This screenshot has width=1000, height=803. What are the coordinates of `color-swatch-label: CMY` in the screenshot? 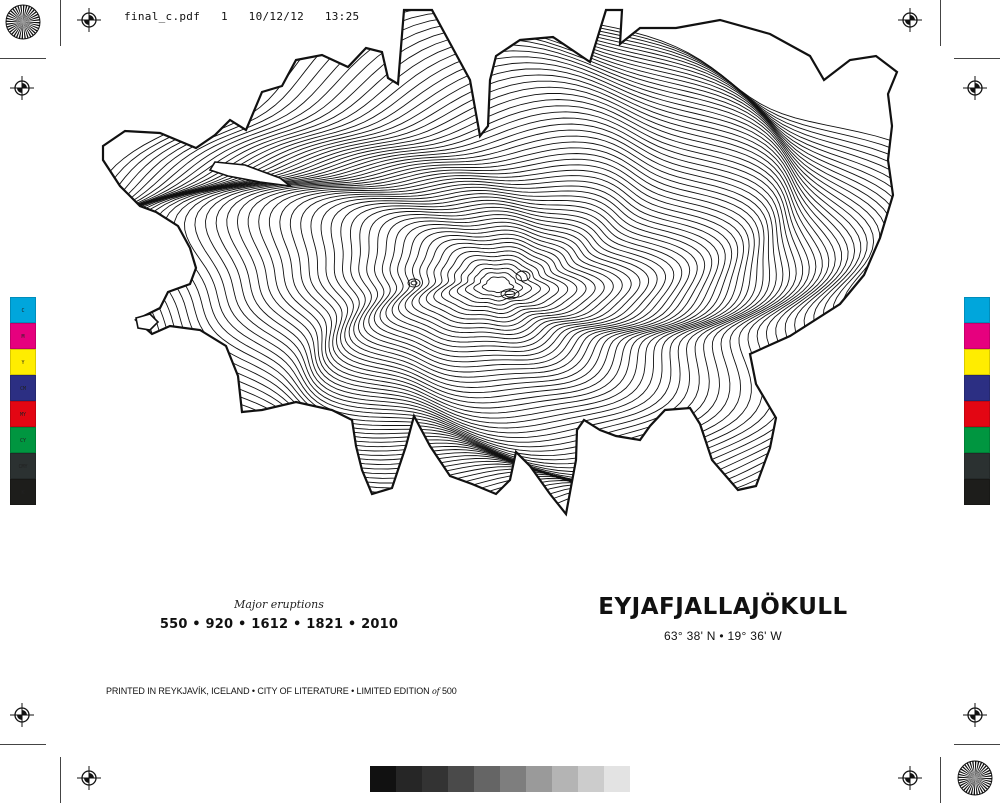 It's located at (23, 467).